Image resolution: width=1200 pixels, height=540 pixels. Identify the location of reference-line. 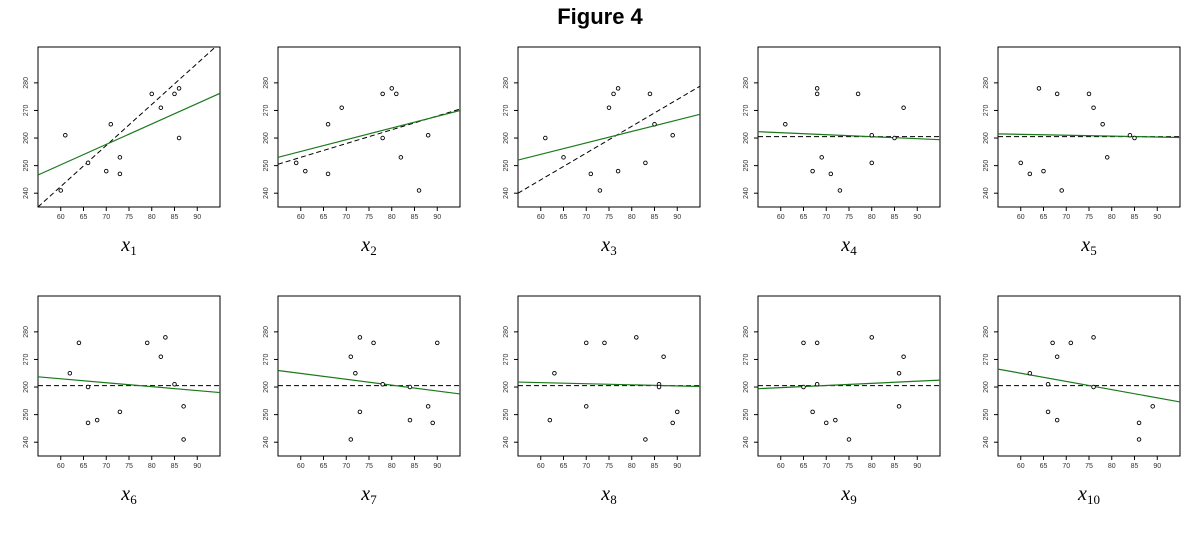
(127, 127).